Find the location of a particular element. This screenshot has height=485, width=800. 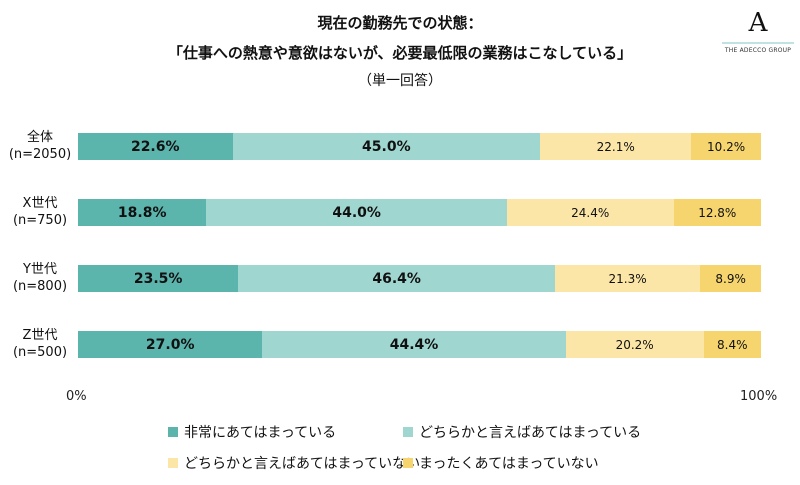

chart-subtitle: （単一回答） is located at coordinates (400, 81).